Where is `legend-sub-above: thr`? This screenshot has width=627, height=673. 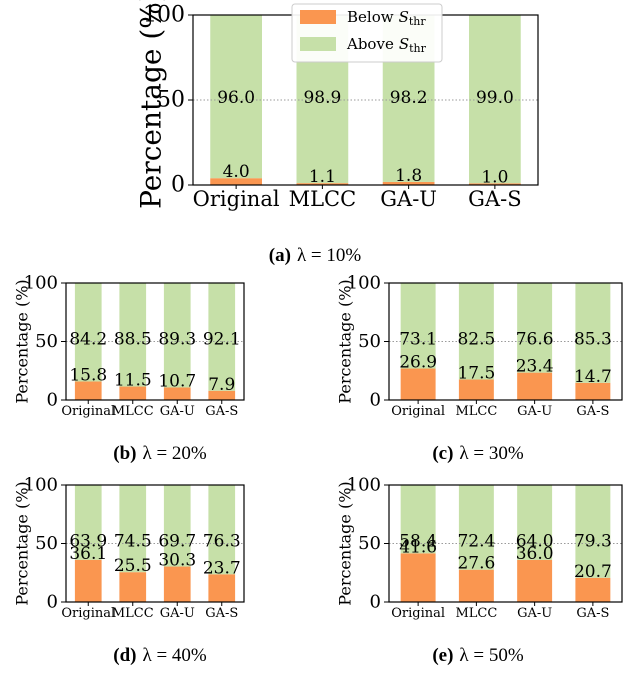 legend-sub-above: thr is located at coordinates (418, 48).